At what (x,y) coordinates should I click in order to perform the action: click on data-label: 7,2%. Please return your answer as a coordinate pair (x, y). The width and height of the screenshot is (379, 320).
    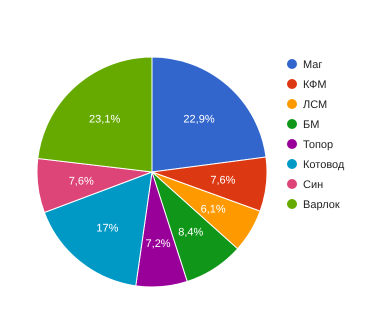
    Looking at the image, I should click on (158, 244).